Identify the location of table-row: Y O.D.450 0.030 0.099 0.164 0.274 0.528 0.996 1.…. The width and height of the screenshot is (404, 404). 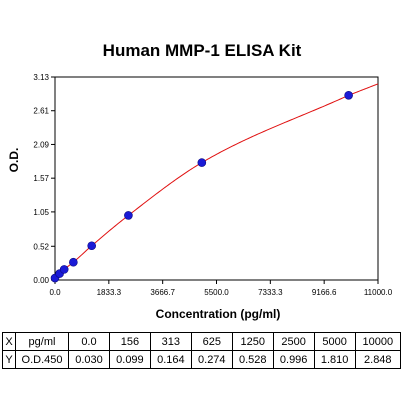
(202, 359).